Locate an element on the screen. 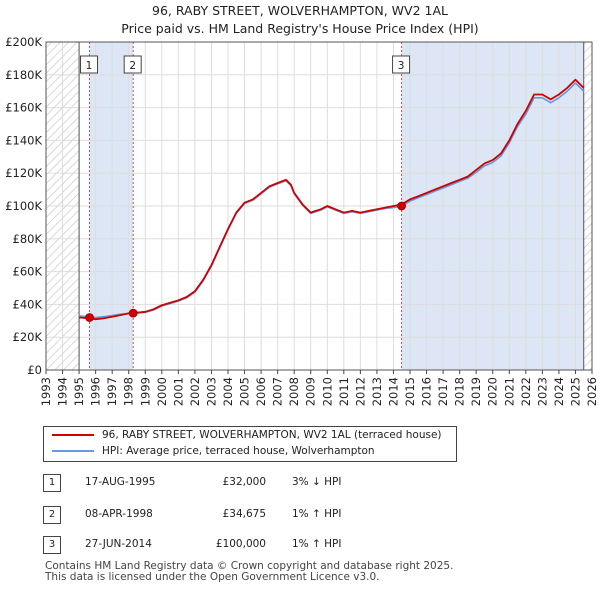 The width and height of the screenshot is (600, 590). x-tick-label: 1995 is located at coordinates (79, 391).